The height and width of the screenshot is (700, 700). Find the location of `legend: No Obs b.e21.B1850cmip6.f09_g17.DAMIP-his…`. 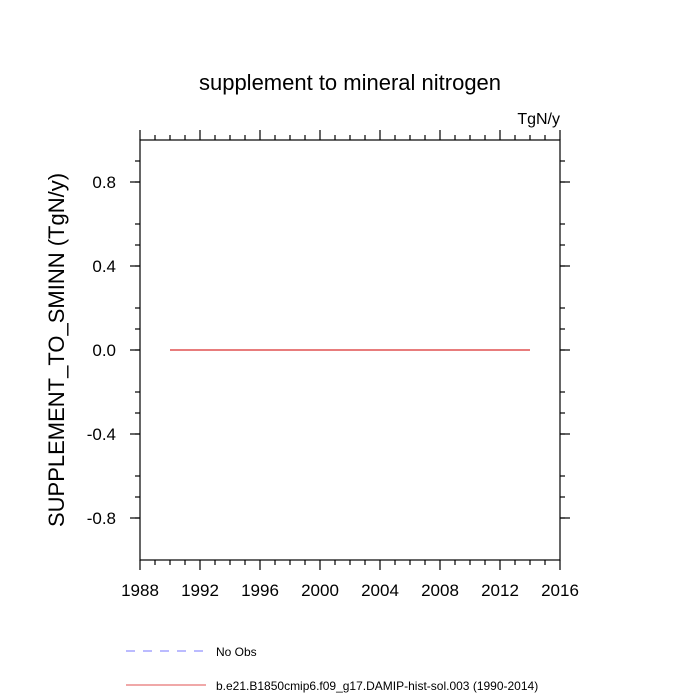

legend: No Obs b.e21.B1850cmip6.f09_g17.DAMIP-his… is located at coordinates (332, 669).